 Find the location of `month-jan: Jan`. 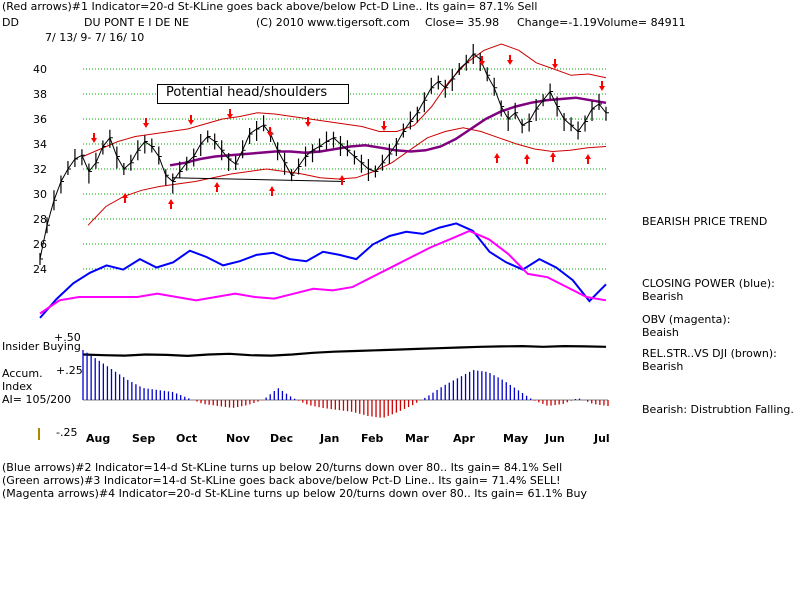

month-jan: Jan is located at coordinates (329, 438).